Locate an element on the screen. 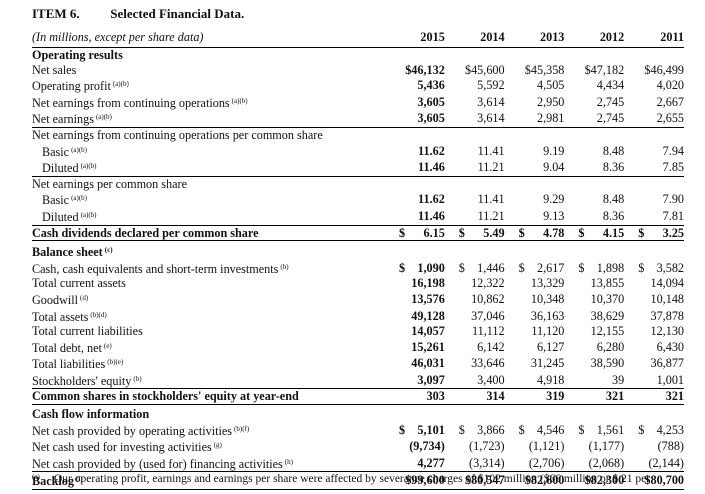 The height and width of the screenshot is (494, 705). value-cell: $4,546 is located at coordinates (535, 430).